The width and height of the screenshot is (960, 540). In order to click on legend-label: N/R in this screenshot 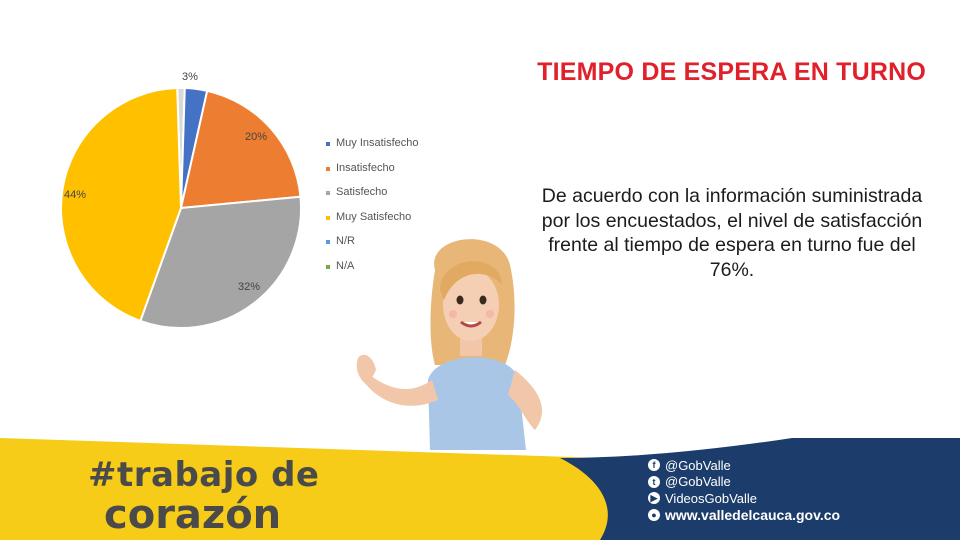, I will do `click(345, 241)`.